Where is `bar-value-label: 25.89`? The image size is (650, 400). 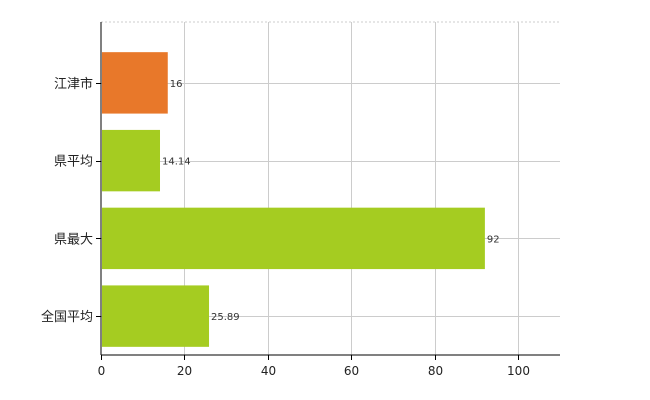
bar-value-label: 25.89 is located at coordinates (225, 317).